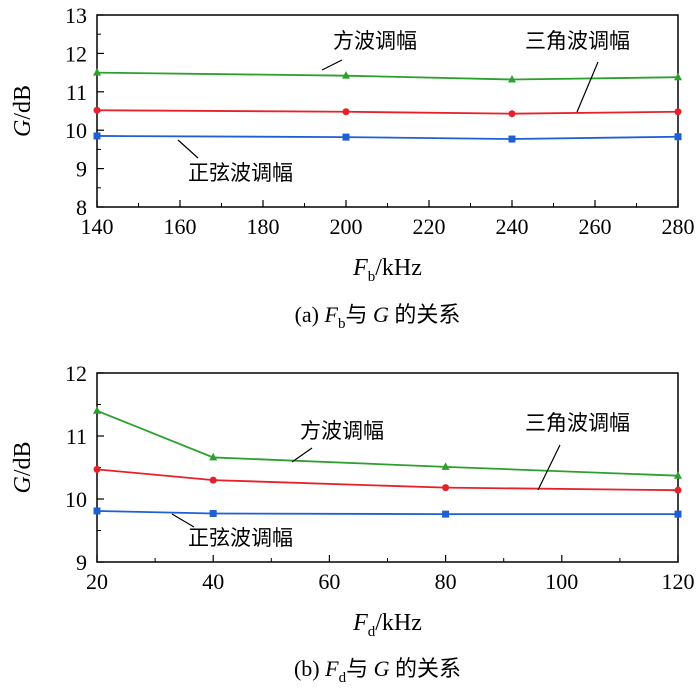  What do you see at coordinates (329, 581) in the screenshot?
I see `x-tick-label: 60` at bounding box center [329, 581].